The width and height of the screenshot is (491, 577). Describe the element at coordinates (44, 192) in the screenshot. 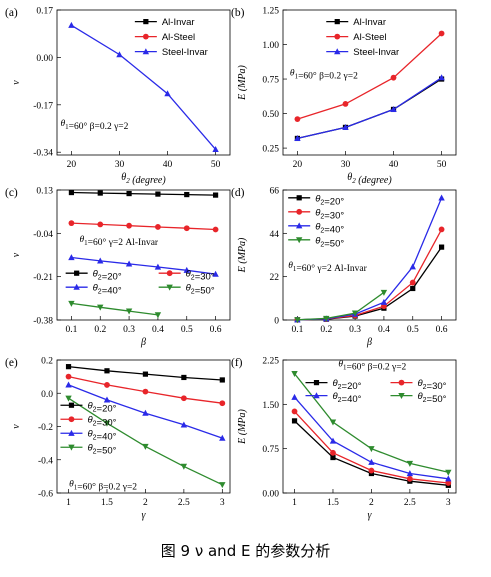

I see `y-tick-label: 0.13` at that location.